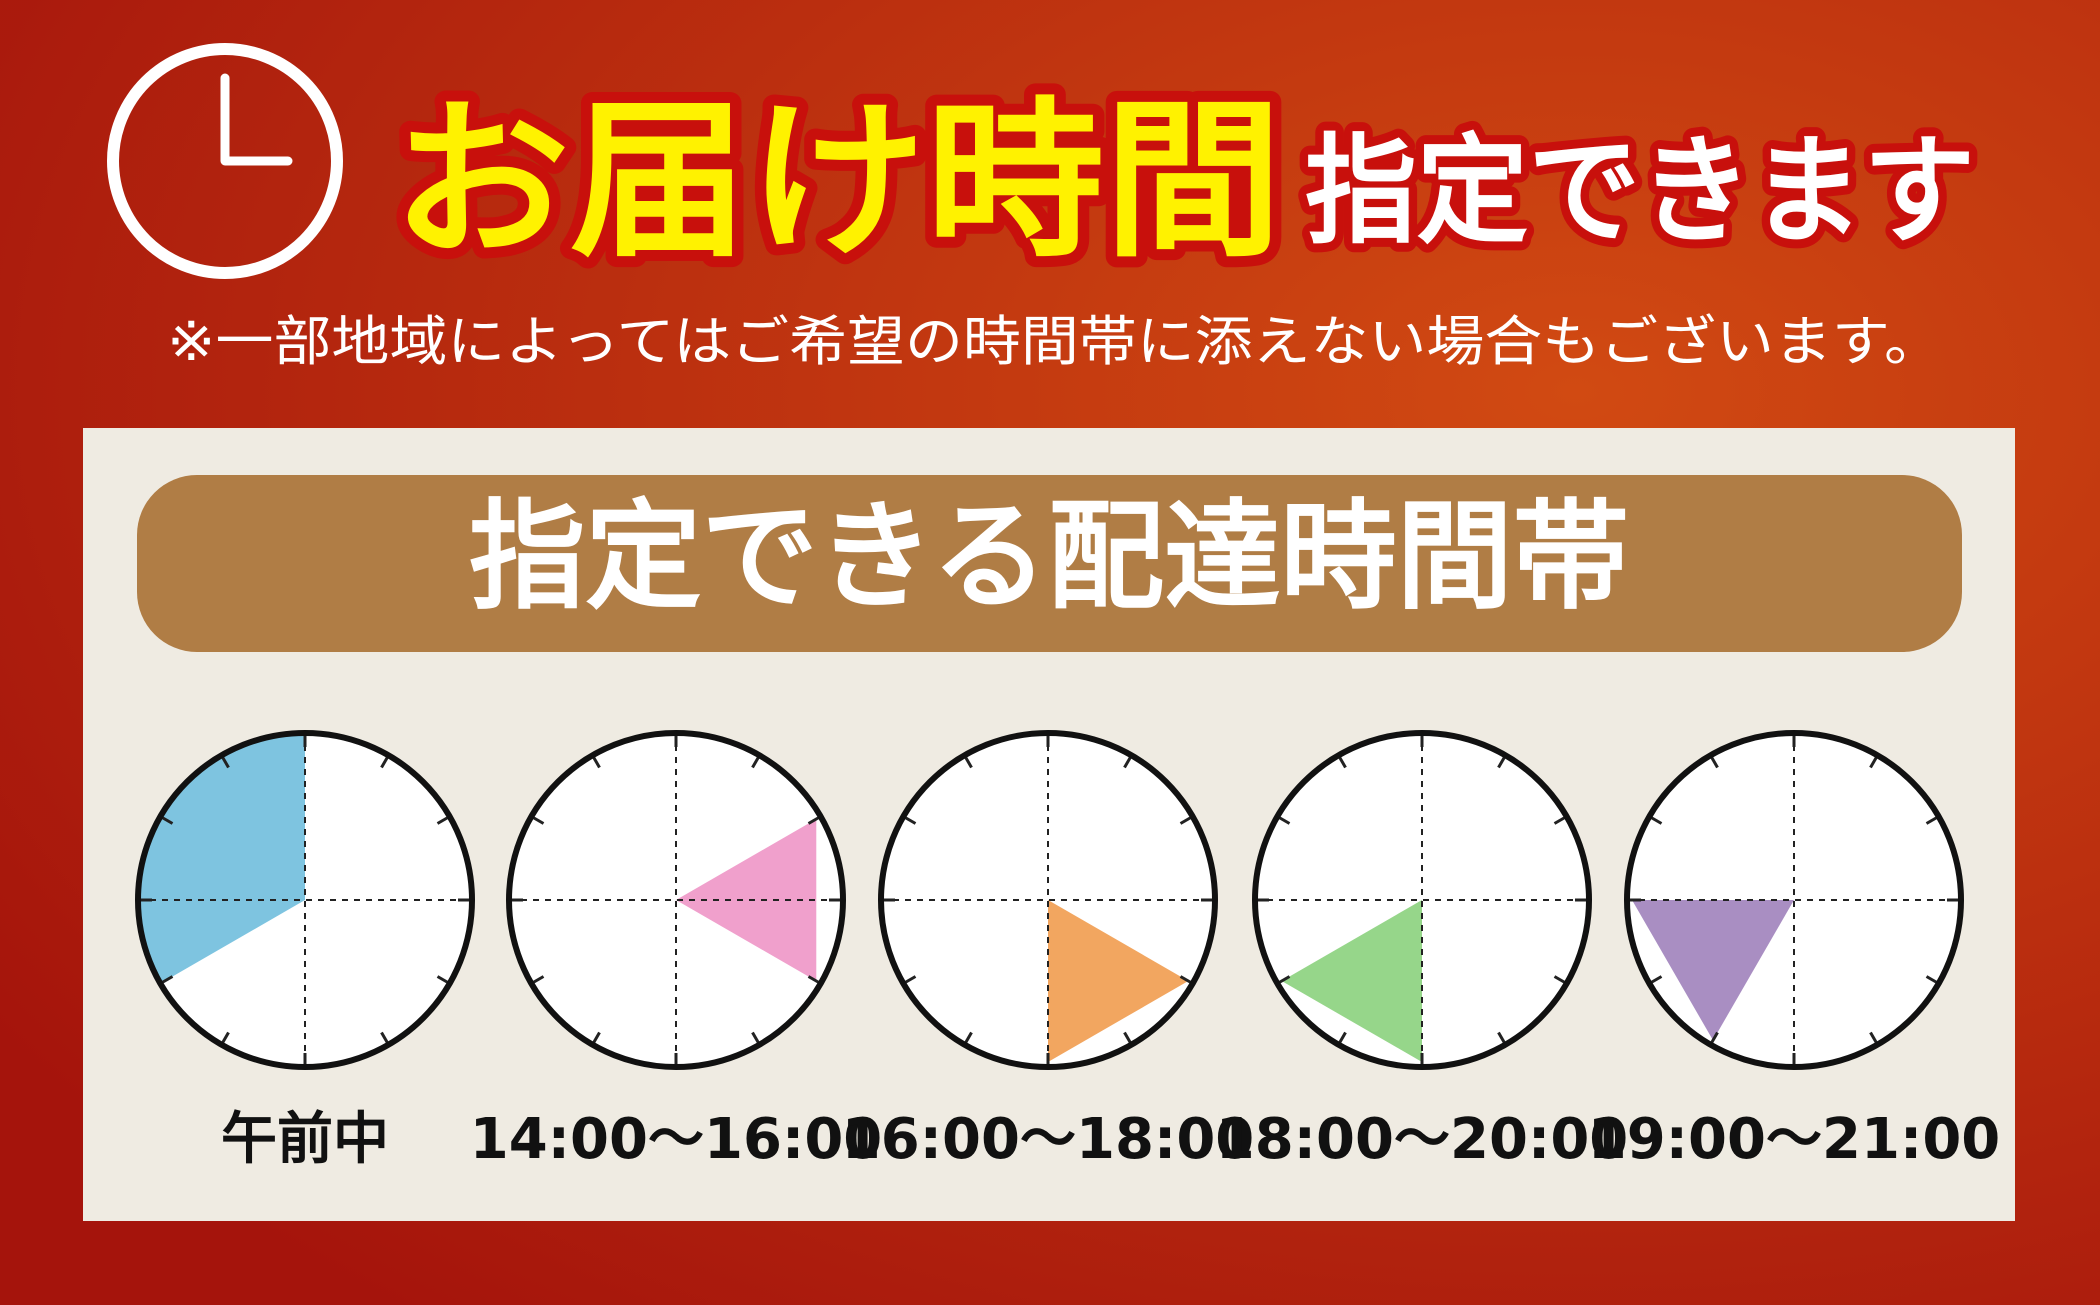  Describe the element at coordinates (225, 161) in the screenshot. I see `clock-icon` at that location.